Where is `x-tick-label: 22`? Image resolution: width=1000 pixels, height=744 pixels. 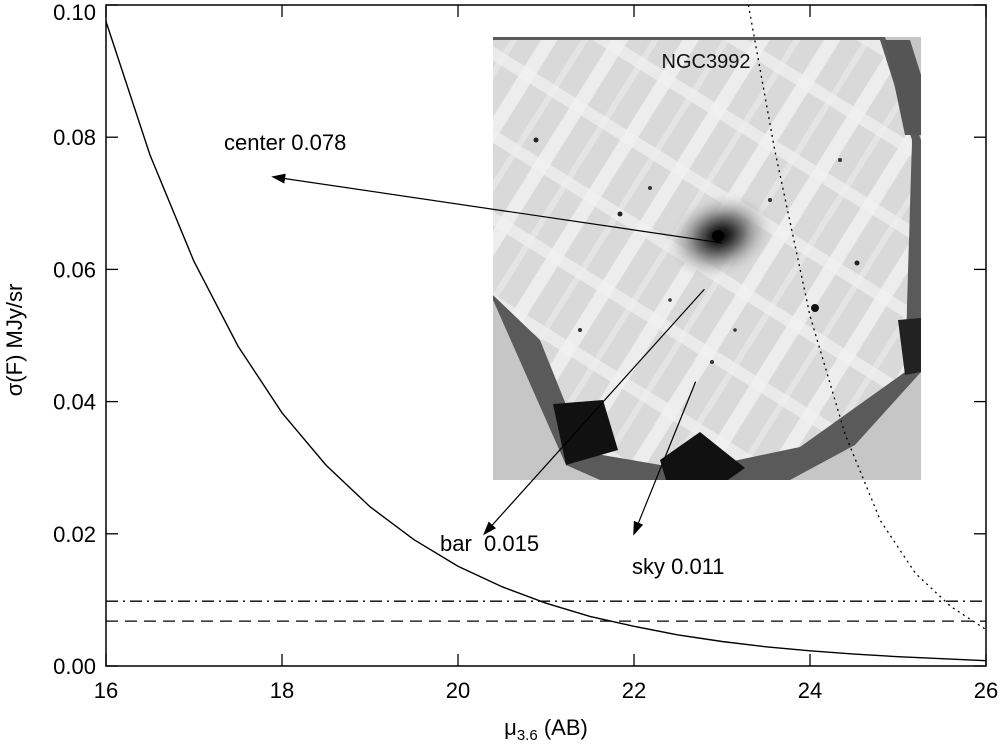 x-tick-label: 22 is located at coordinates (634, 690).